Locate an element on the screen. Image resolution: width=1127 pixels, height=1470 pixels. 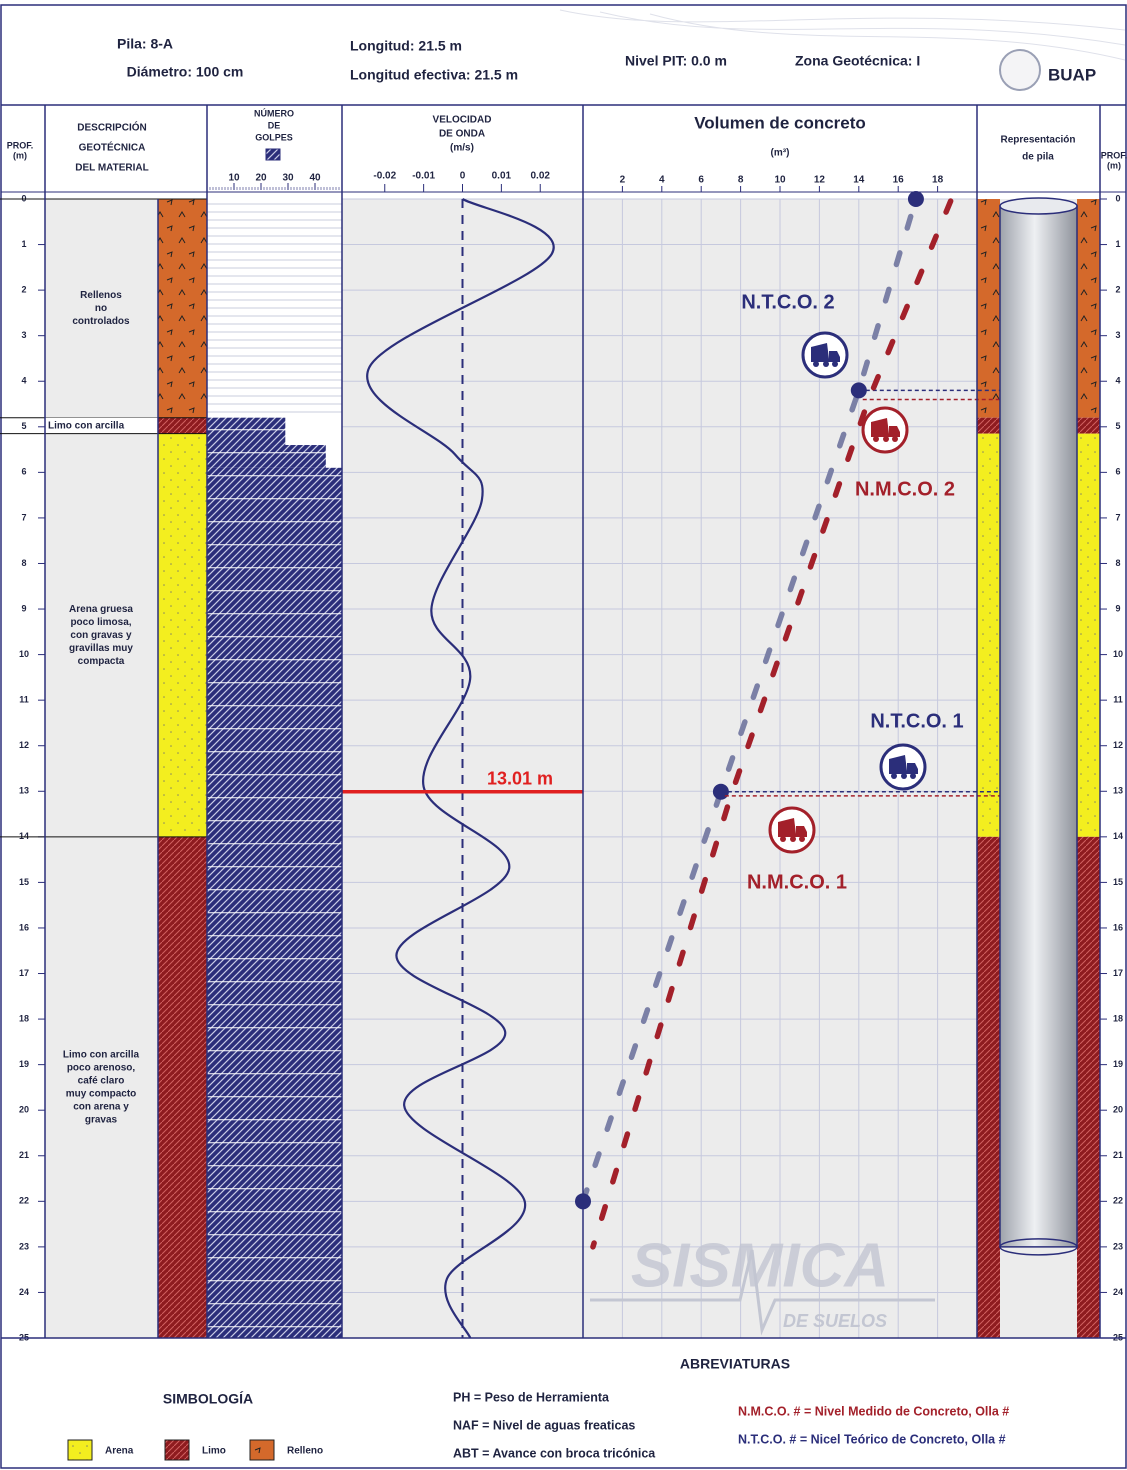
column-title: de pila is located at coordinates (1038, 157).